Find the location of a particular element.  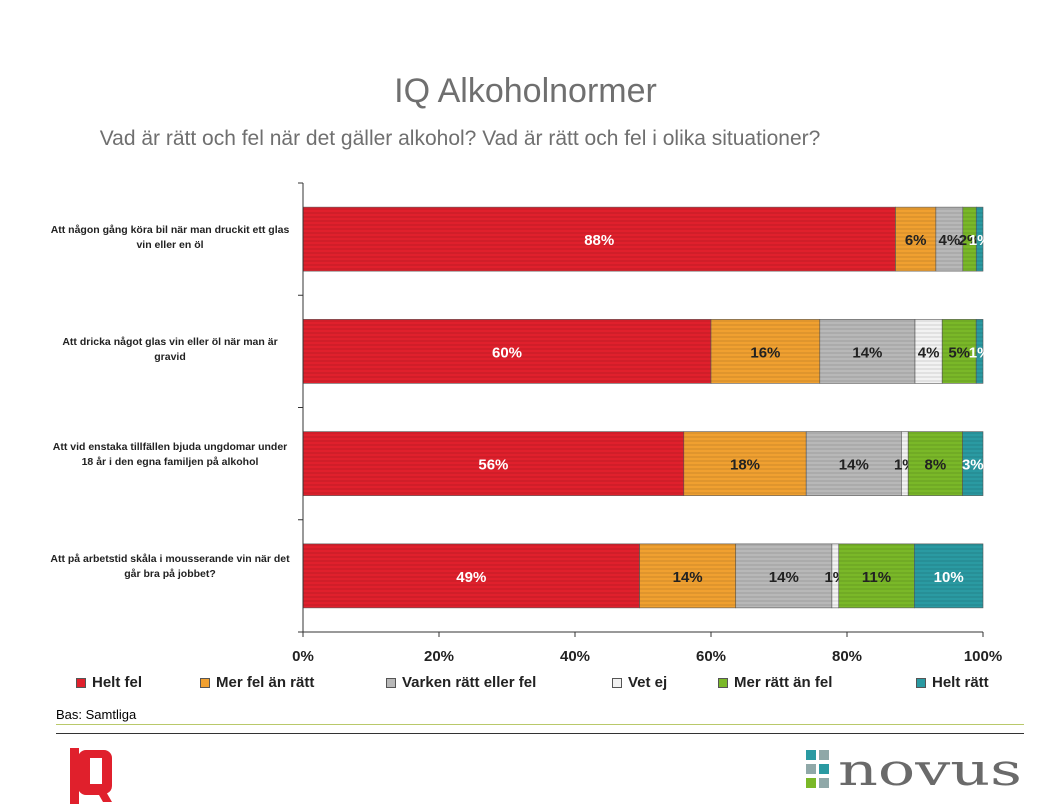

page-title: IQ Alkoholnormer is located at coordinates (525, 91).